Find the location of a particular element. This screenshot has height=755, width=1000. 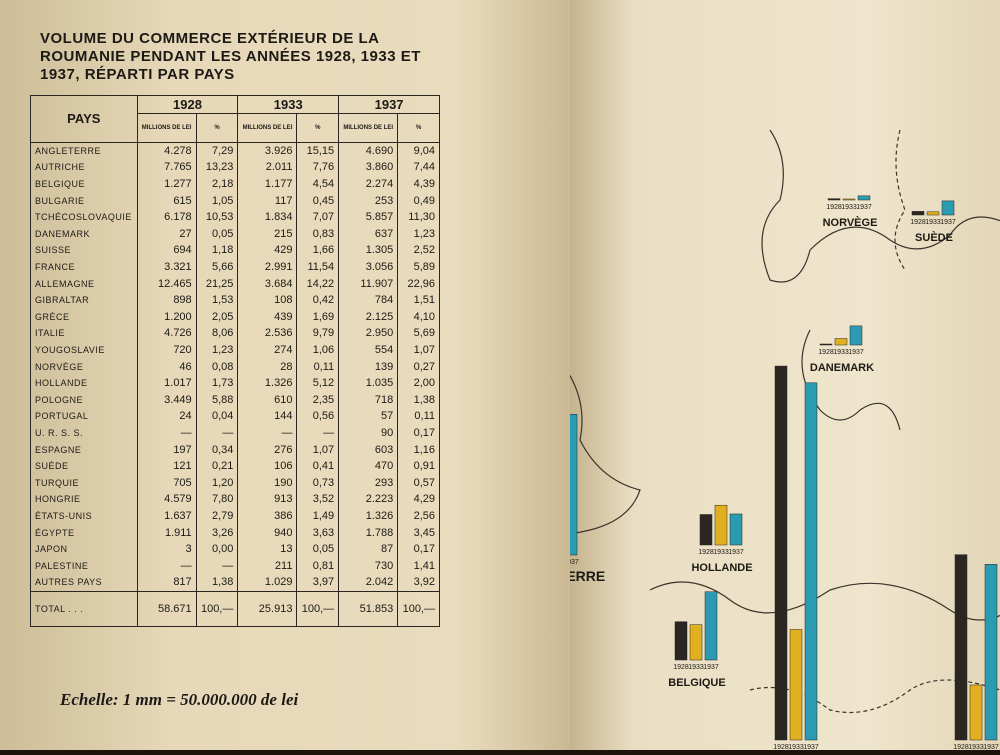

table-row: NORVÈGE 46 0,08 28 0,11 139 0,27 is located at coordinates (235, 366).